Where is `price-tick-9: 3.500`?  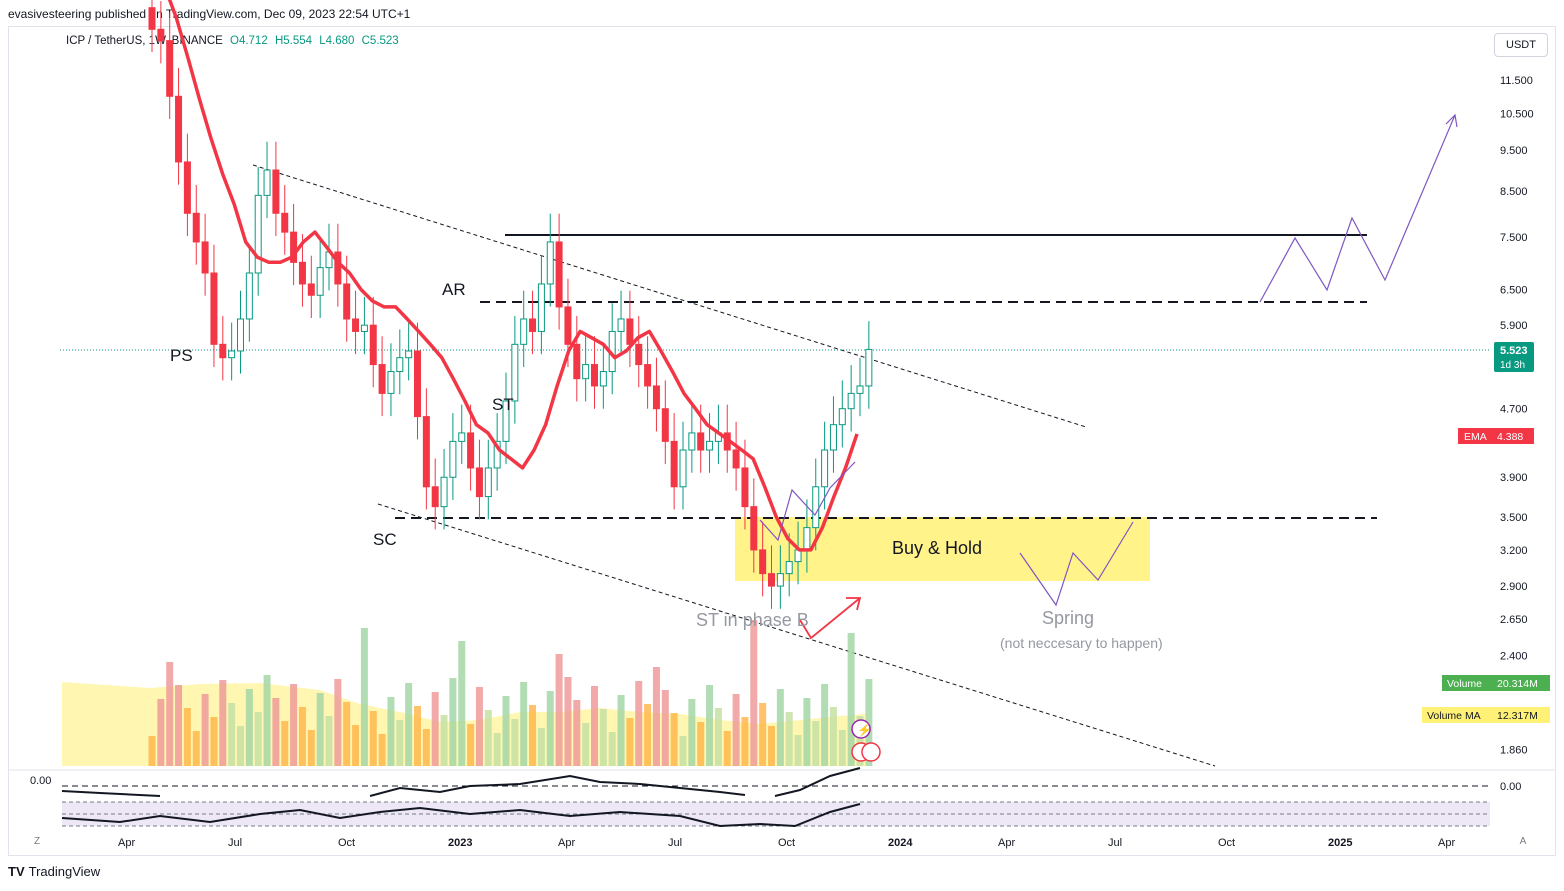
price-tick-9: 3.500 is located at coordinates (1514, 518).